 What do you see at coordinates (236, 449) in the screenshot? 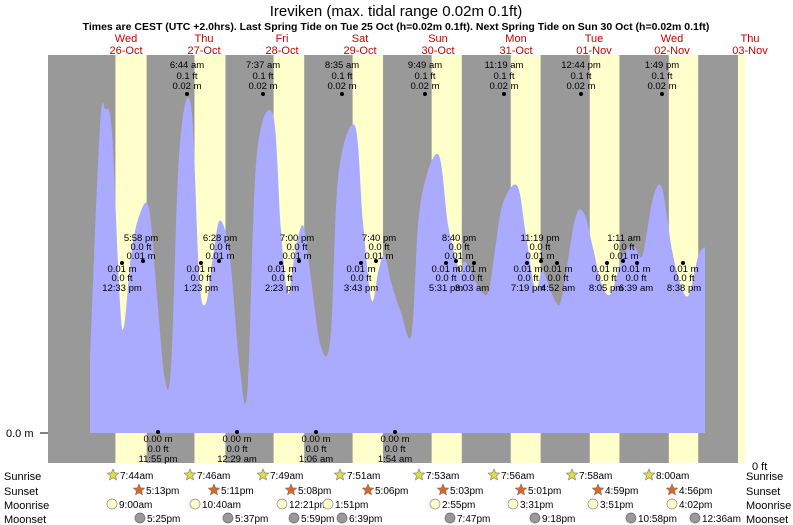
I see `low-water-ft: 0.0 ft` at bounding box center [236, 449].